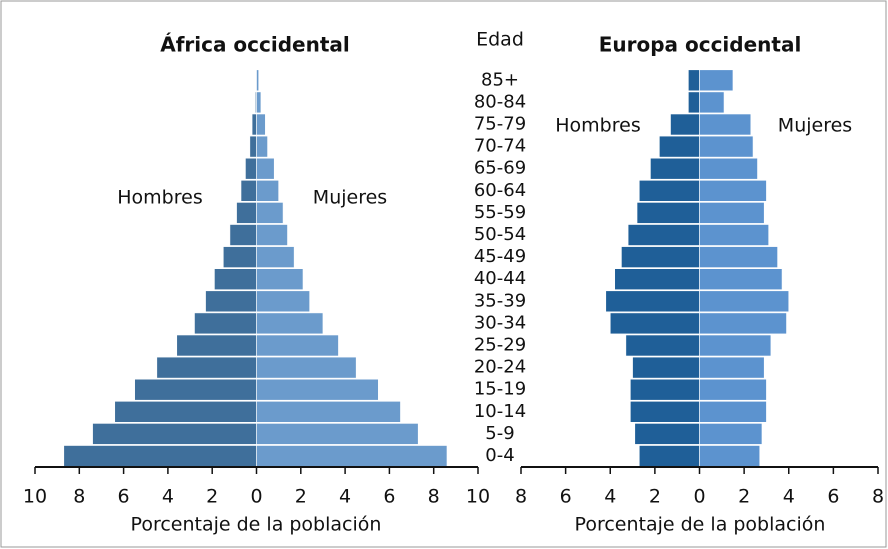  Describe the element at coordinates (500, 367) in the screenshot. I see `y-tick-label: 20-24` at that location.